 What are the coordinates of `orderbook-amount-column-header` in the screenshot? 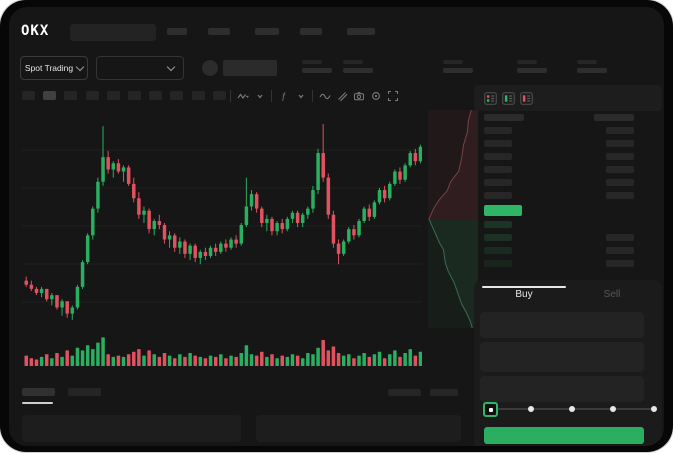 It's located at (614, 117).